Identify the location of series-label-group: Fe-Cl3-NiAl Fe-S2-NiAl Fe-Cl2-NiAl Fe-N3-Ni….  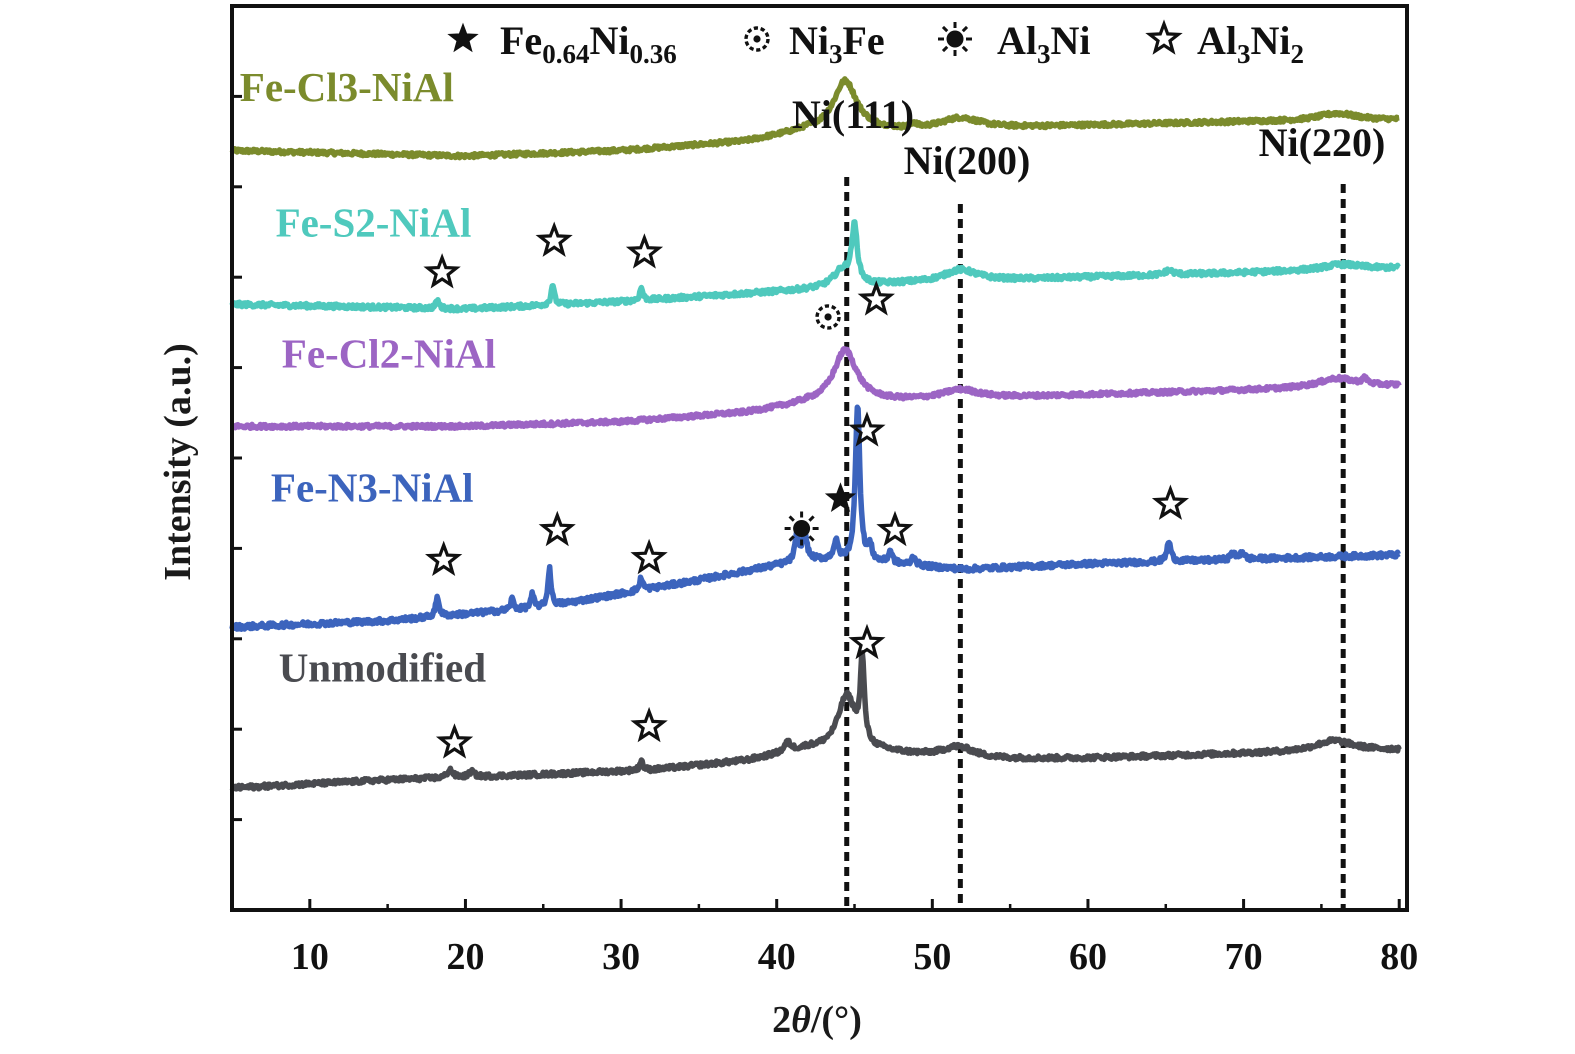
(368, 377).